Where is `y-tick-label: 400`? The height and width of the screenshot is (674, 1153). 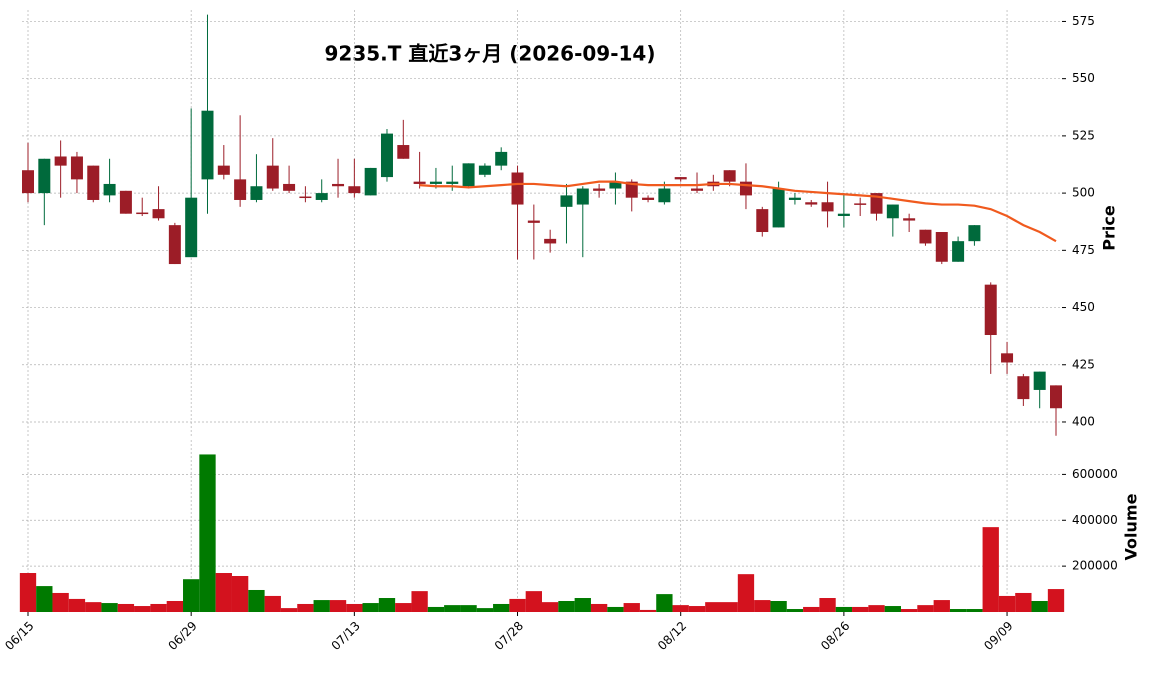
y-tick-label: 400 is located at coordinates (1083, 421).